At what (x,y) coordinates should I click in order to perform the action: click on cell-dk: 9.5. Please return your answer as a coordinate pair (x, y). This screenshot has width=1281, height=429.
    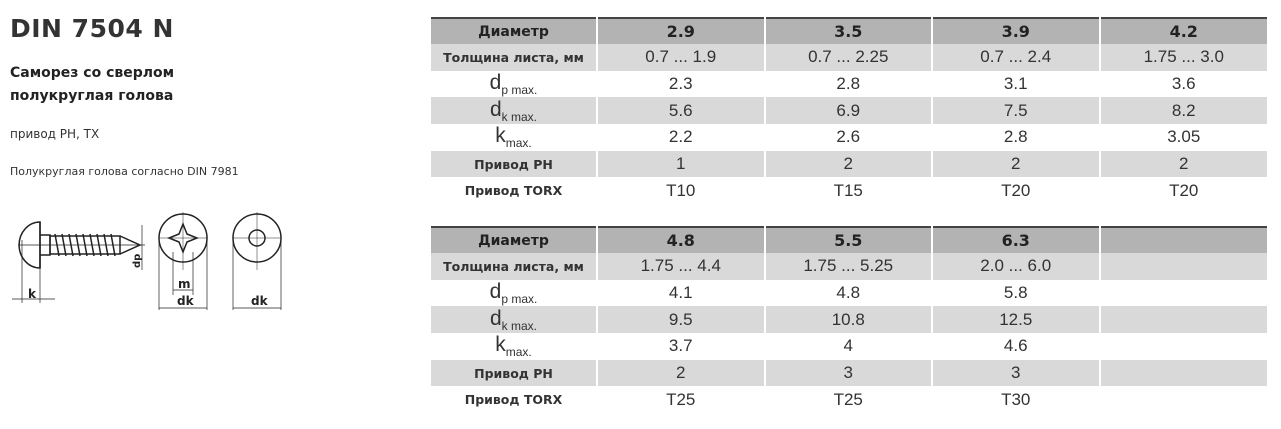
    Looking at the image, I should click on (680, 320).